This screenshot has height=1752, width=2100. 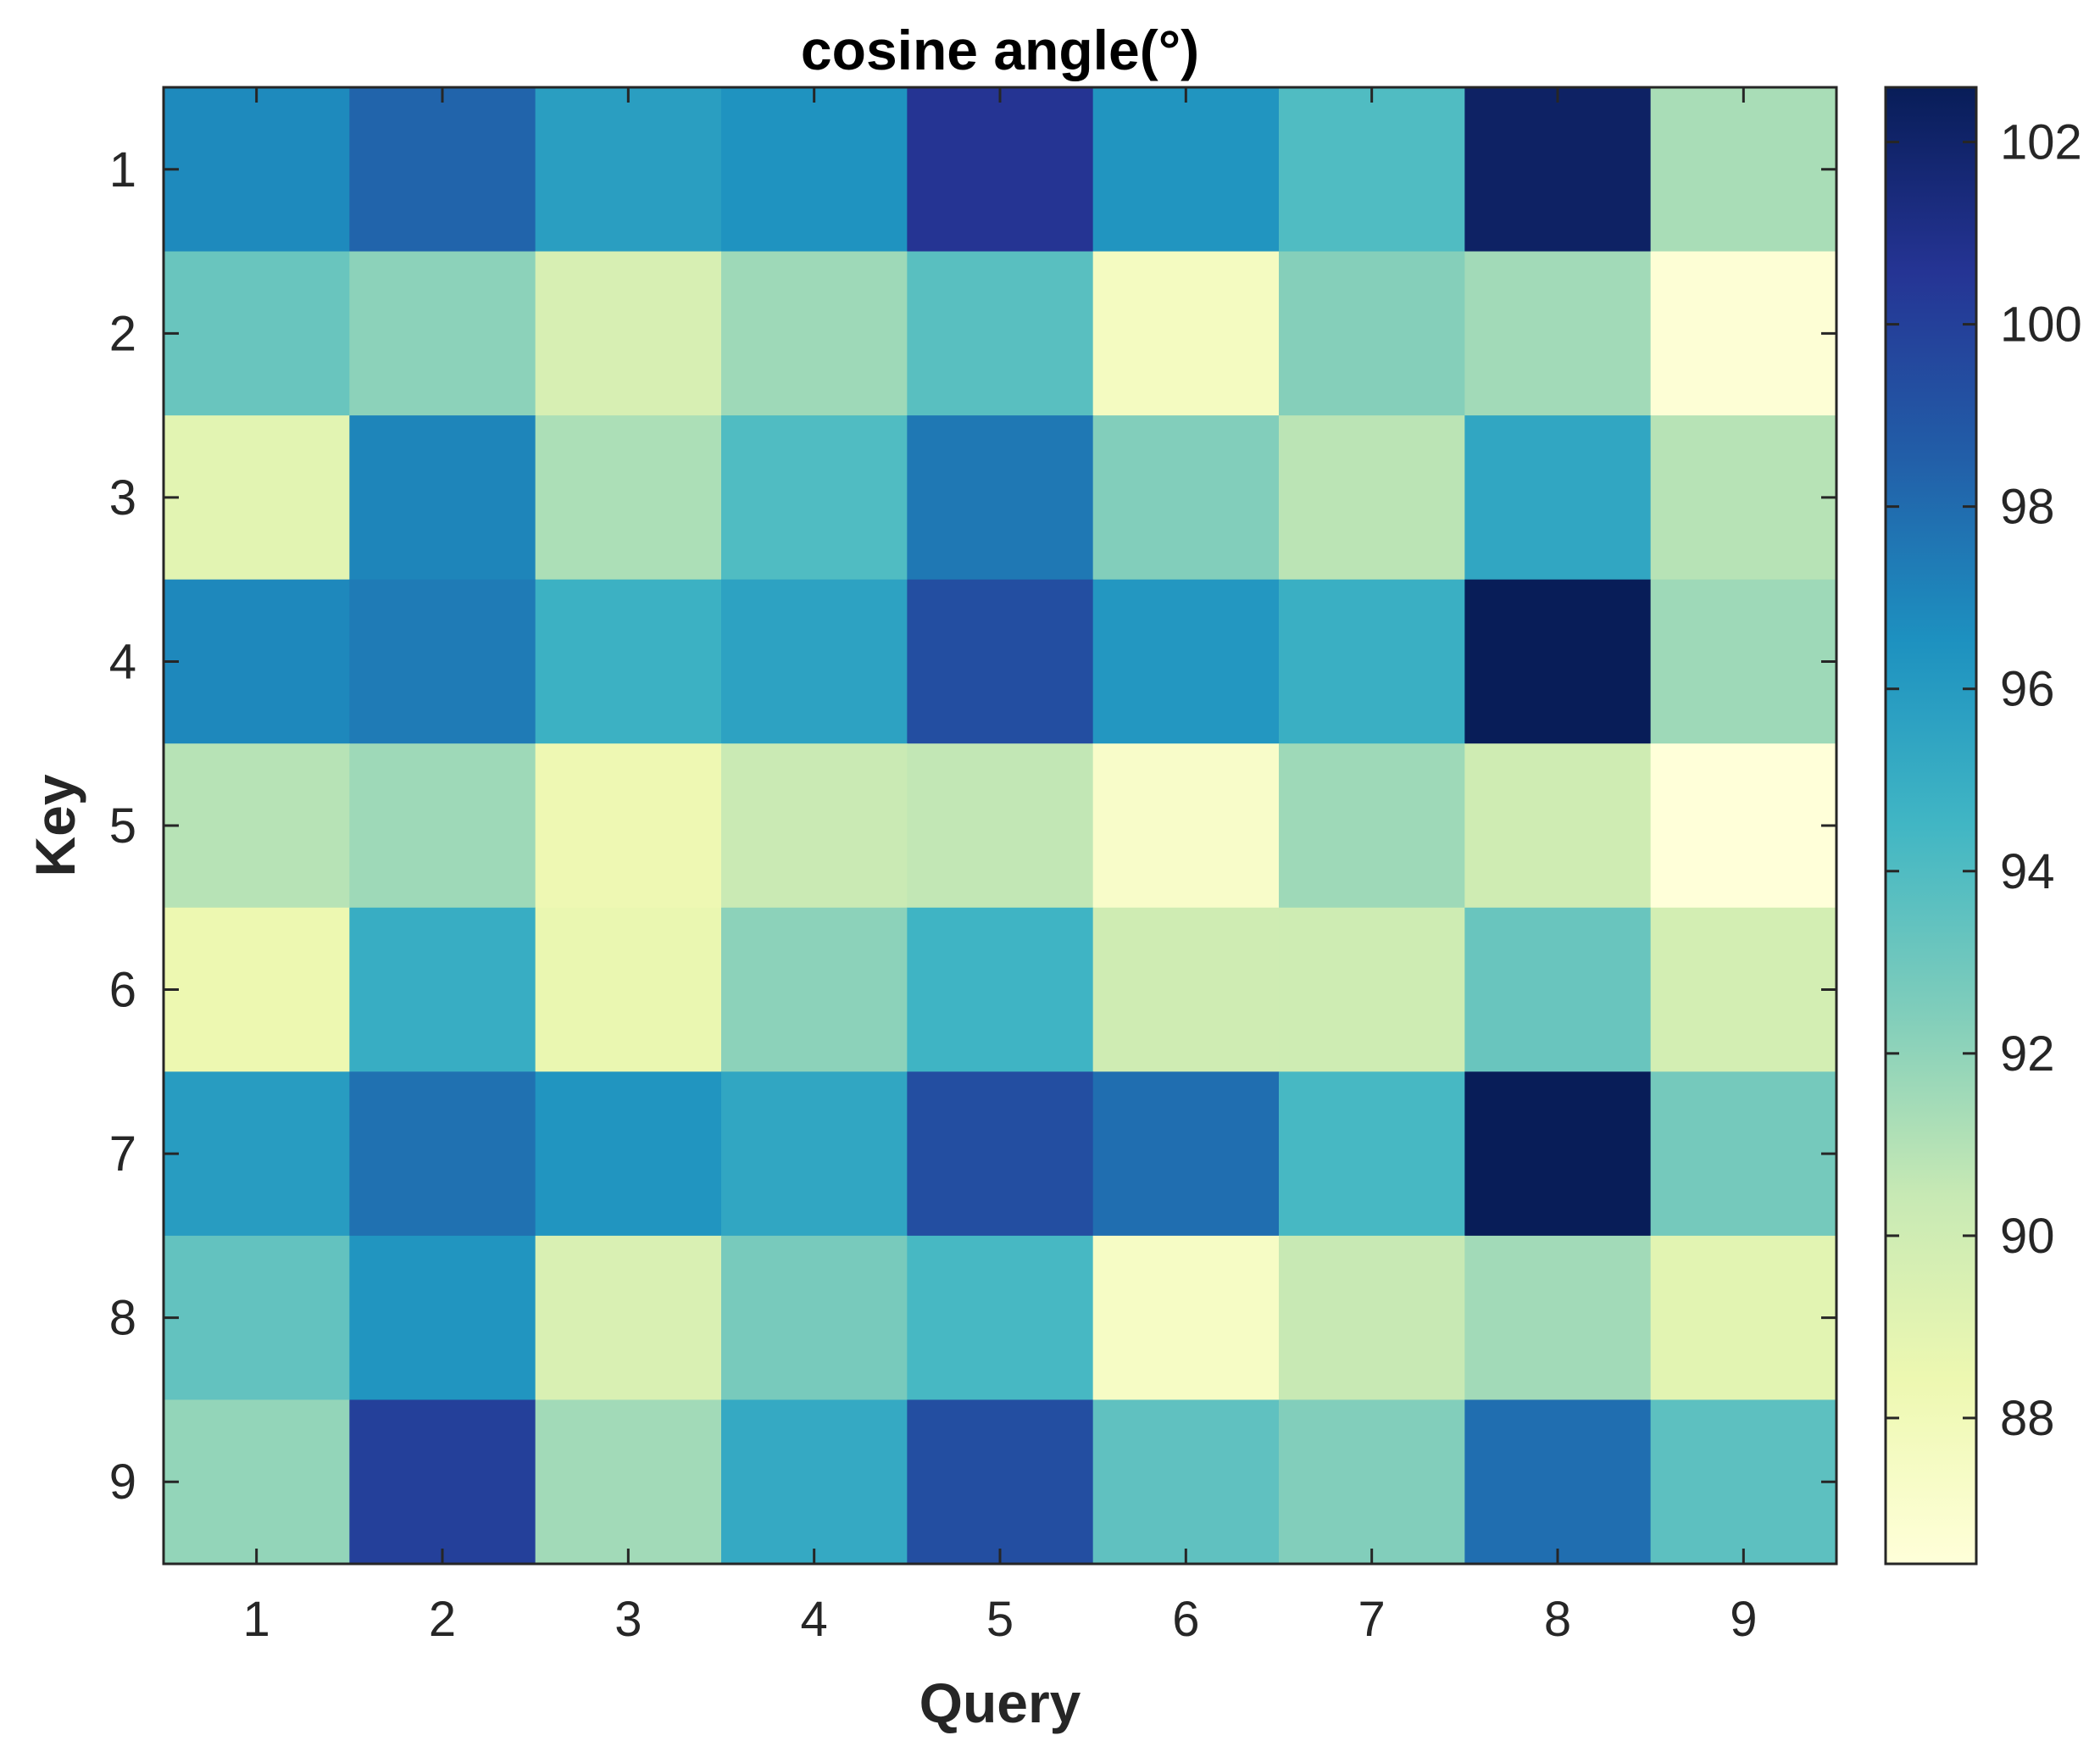 What do you see at coordinates (1558, 333) in the screenshot?
I see `heatmap-cell-r2-c8` at bounding box center [1558, 333].